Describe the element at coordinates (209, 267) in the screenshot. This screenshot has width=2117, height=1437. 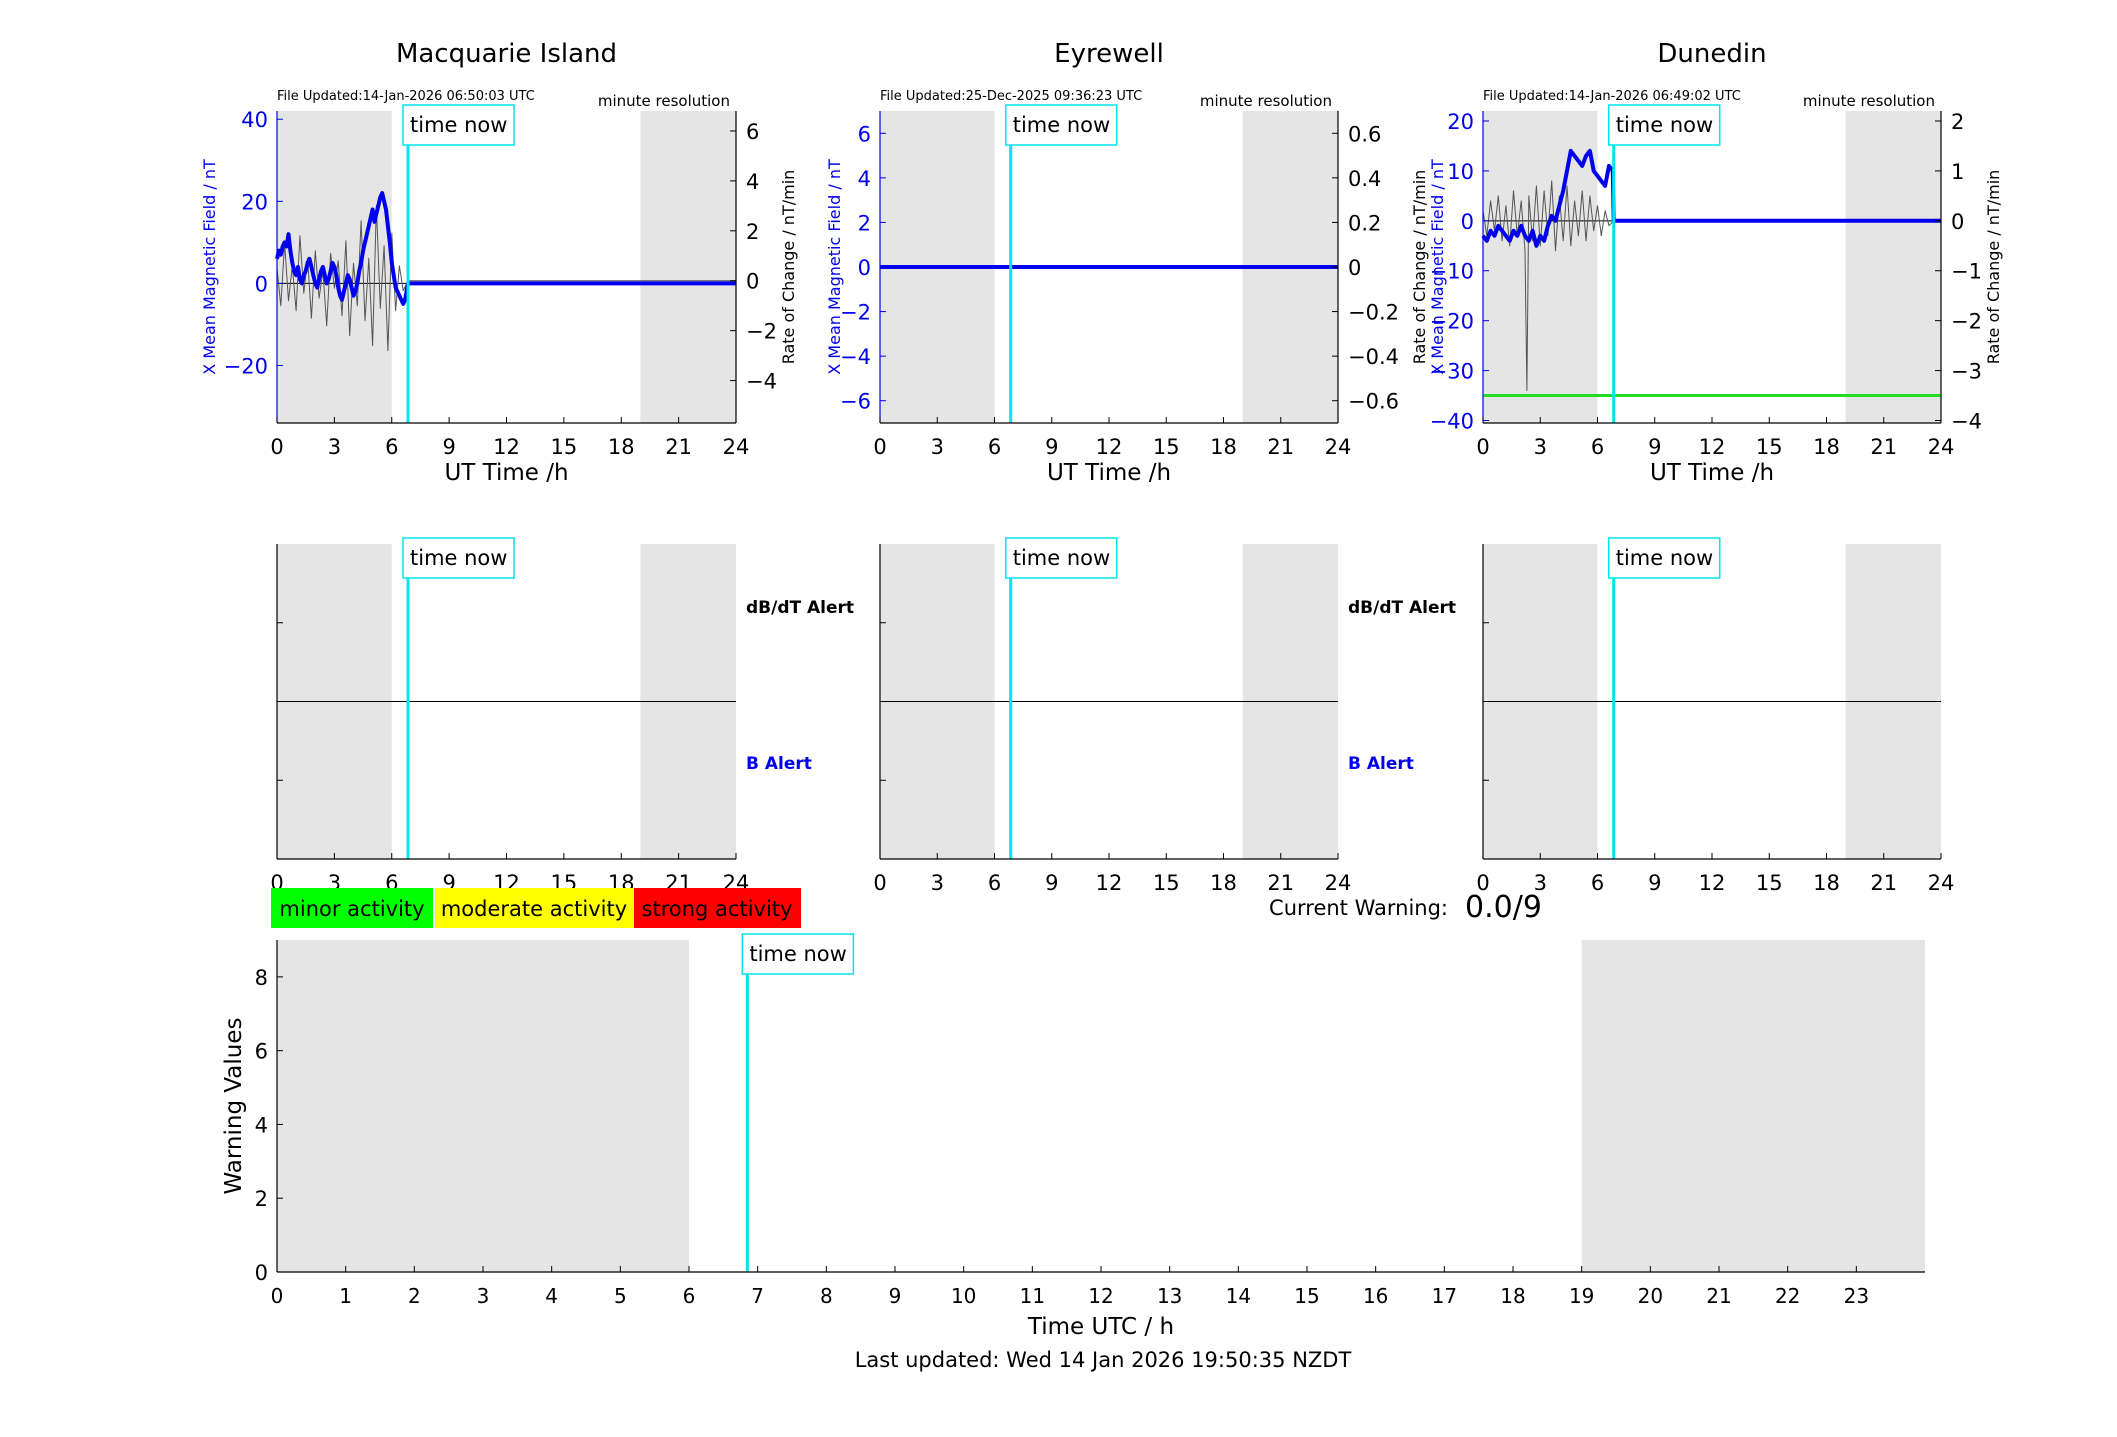
I see `station-0-left-label: X Mean Magnetic Field / nT` at that location.